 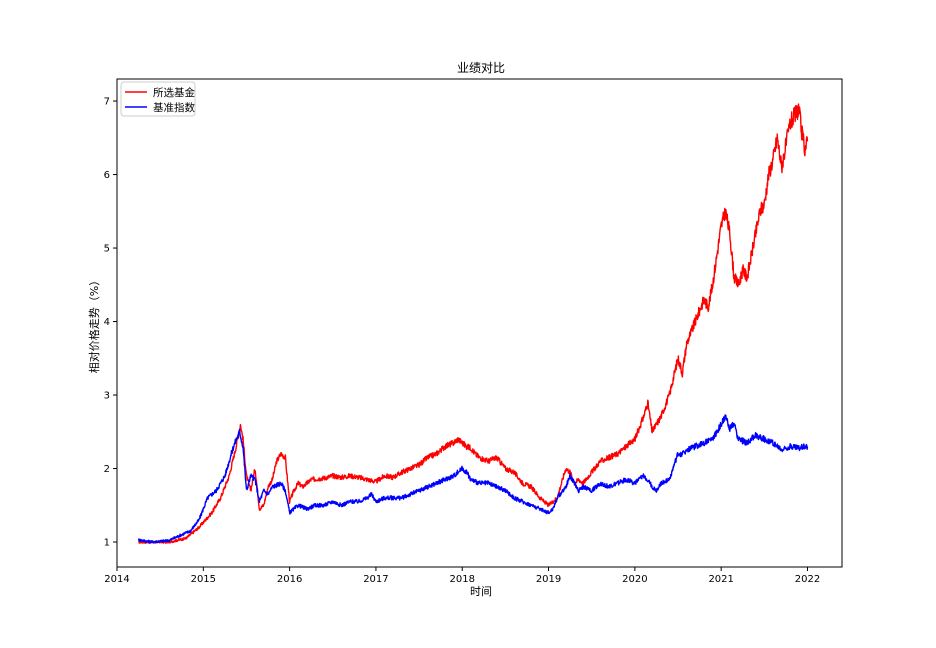 I want to click on y-tick-label: 2, so click(x=107, y=469).